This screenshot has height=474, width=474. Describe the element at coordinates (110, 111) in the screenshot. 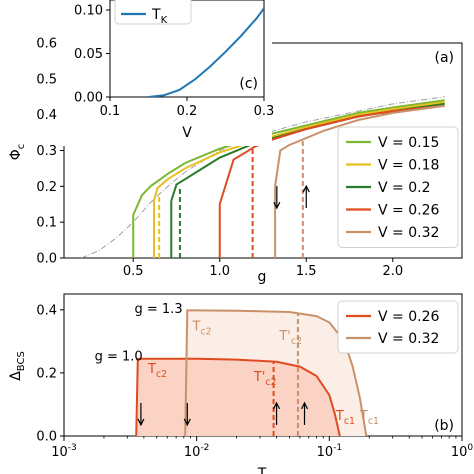

I see `x-tick-label: 0.1` at that location.